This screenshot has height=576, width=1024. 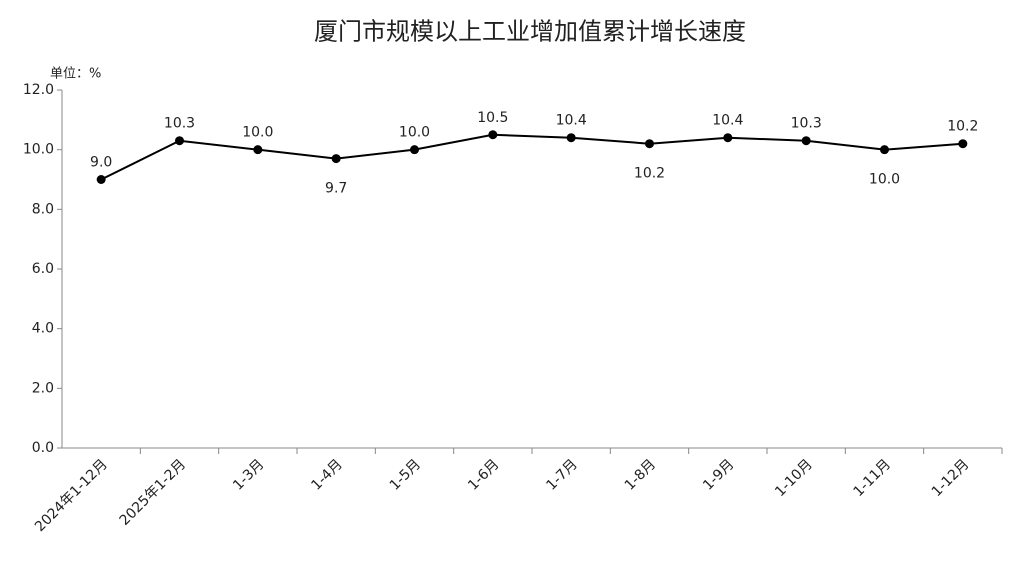 What do you see at coordinates (43, 388) in the screenshot?
I see `y-tick-label: 2.0` at bounding box center [43, 388].